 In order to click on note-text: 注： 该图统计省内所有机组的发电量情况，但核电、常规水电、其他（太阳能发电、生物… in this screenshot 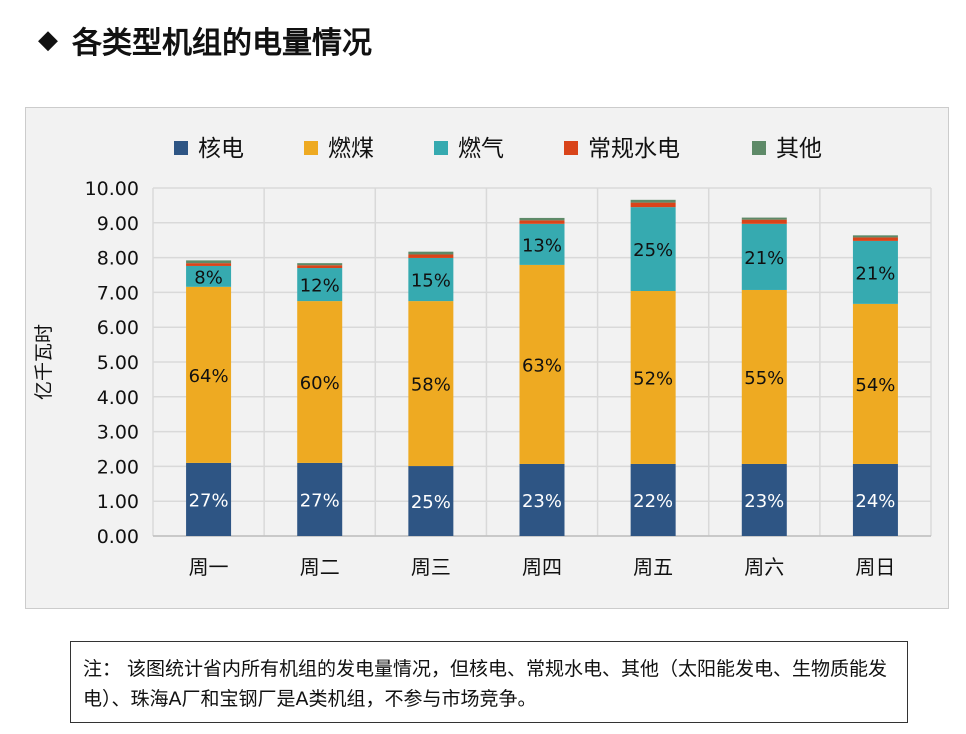, I will do `click(485, 684)`.